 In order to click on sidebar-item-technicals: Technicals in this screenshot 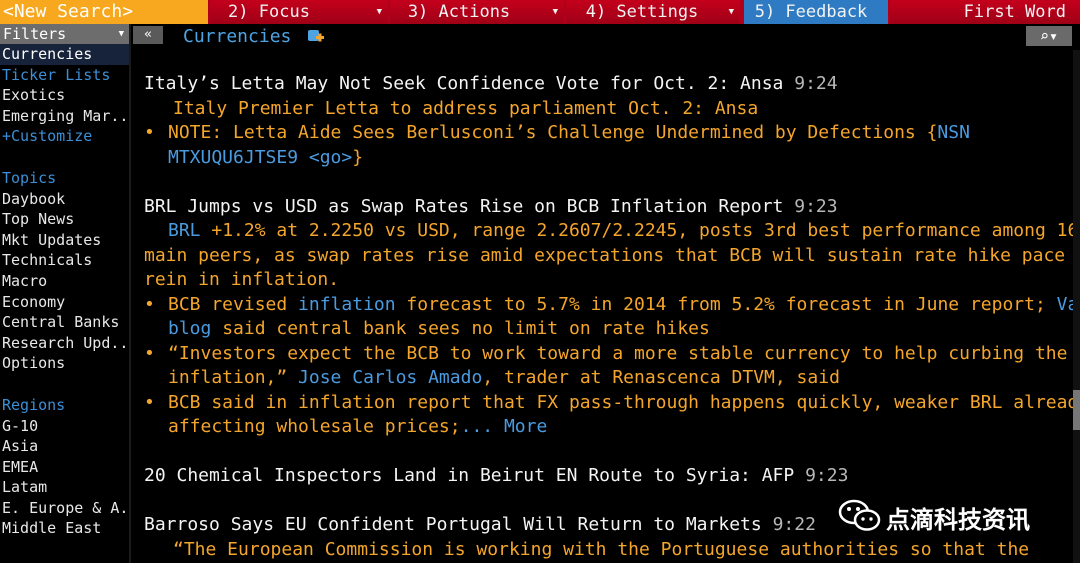, I will do `click(47, 260)`.